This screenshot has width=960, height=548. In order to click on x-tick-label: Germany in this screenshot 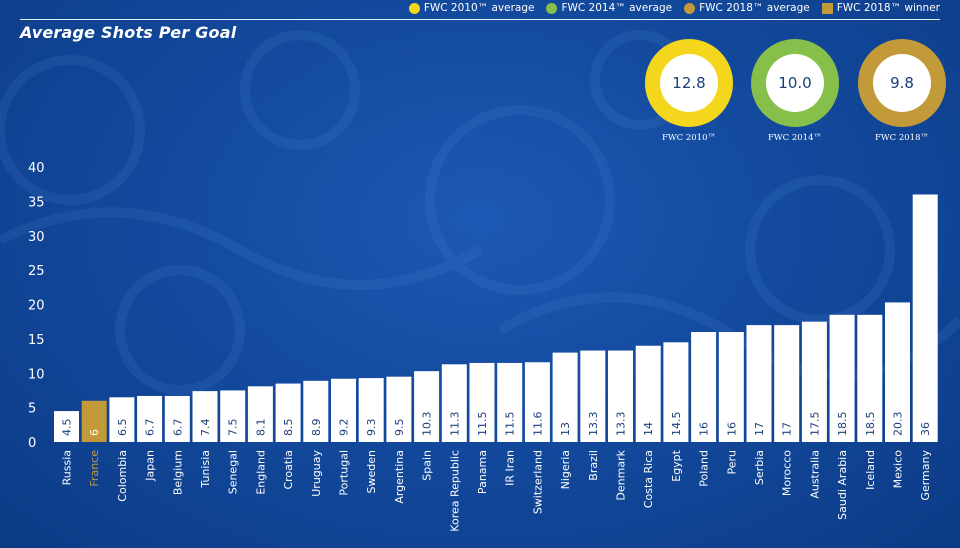, I will do `click(925, 475)`.